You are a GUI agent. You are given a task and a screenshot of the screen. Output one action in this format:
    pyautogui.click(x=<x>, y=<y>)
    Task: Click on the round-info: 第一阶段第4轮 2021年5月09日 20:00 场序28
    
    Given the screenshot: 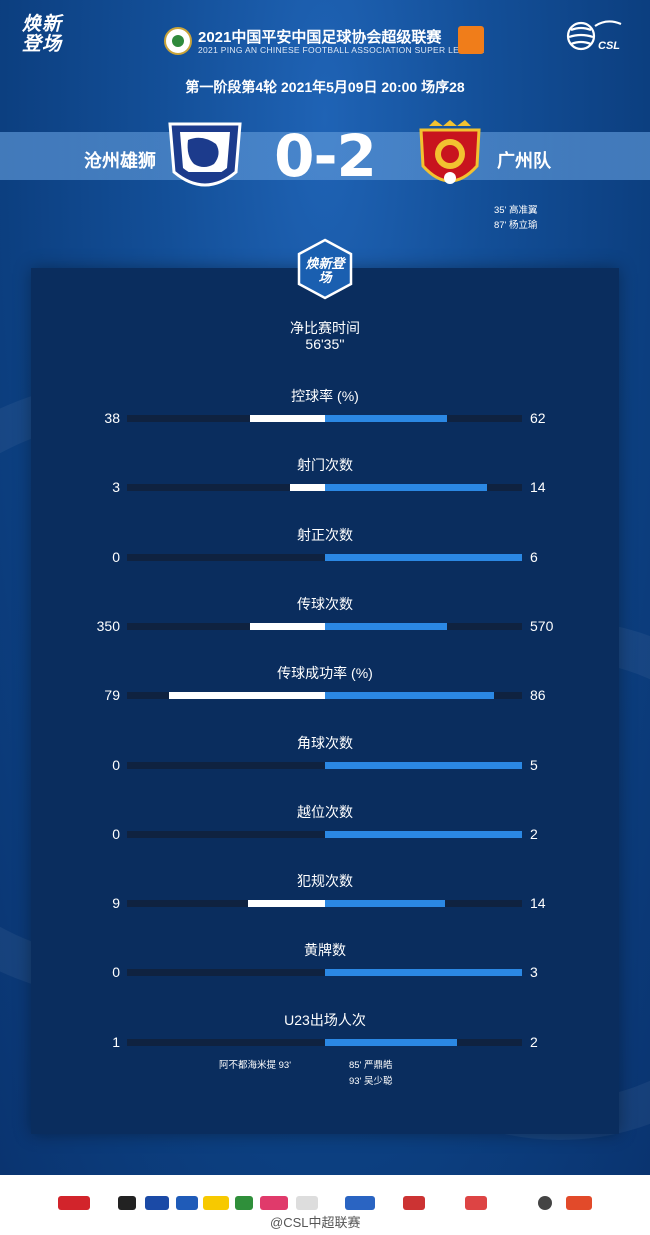 What is the action you would take?
    pyautogui.click(x=325, y=87)
    